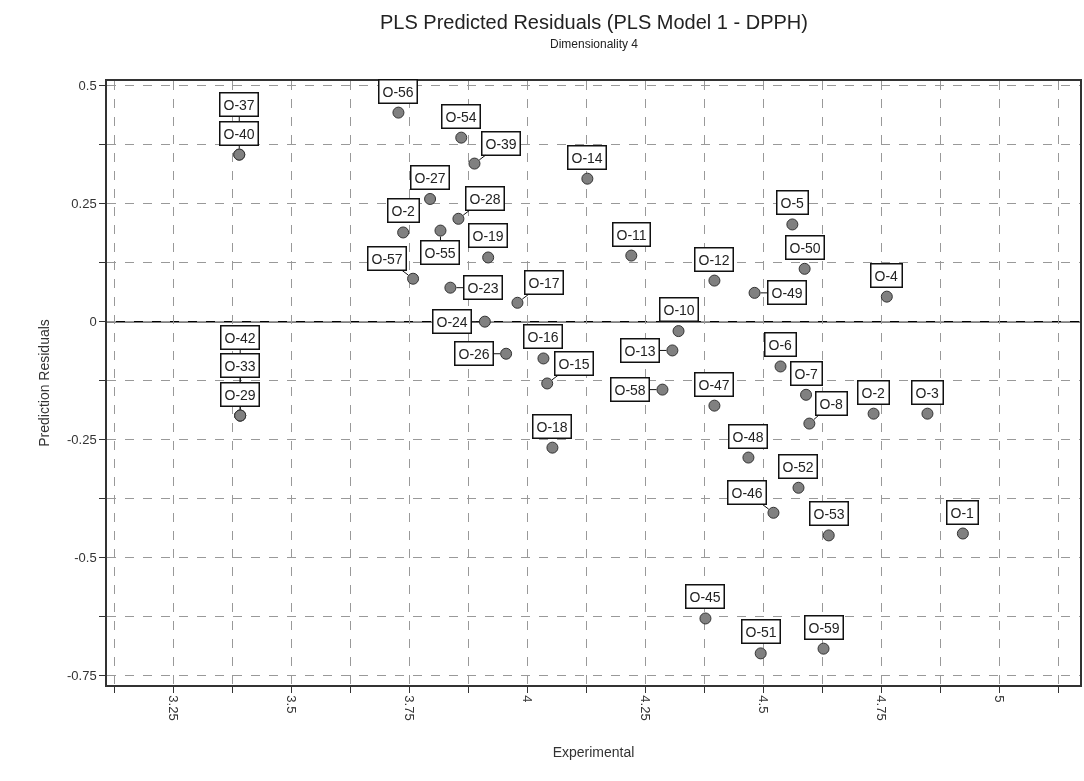 This screenshot has height=781, width=1084. Describe the element at coordinates (882, 708) in the screenshot. I see `x-tick-label: 4.75` at that location.